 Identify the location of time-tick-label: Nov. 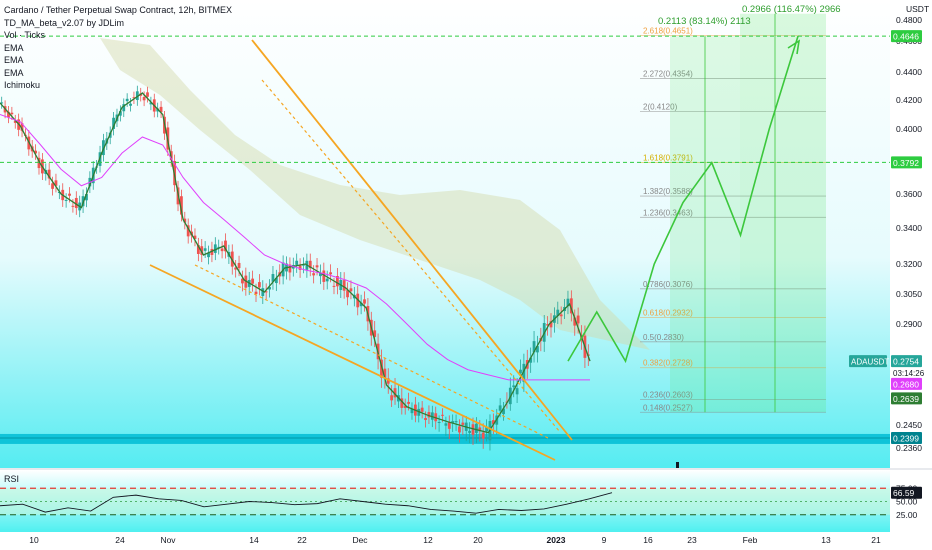
(168, 540).